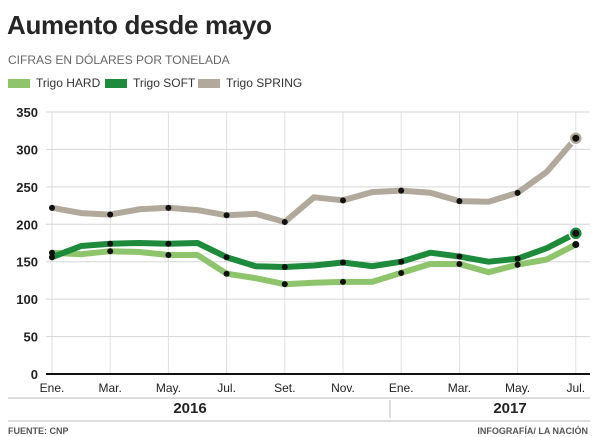 The width and height of the screenshot is (596, 437). What do you see at coordinates (27, 262) in the screenshot?
I see `y-tick-label: 150` at bounding box center [27, 262].